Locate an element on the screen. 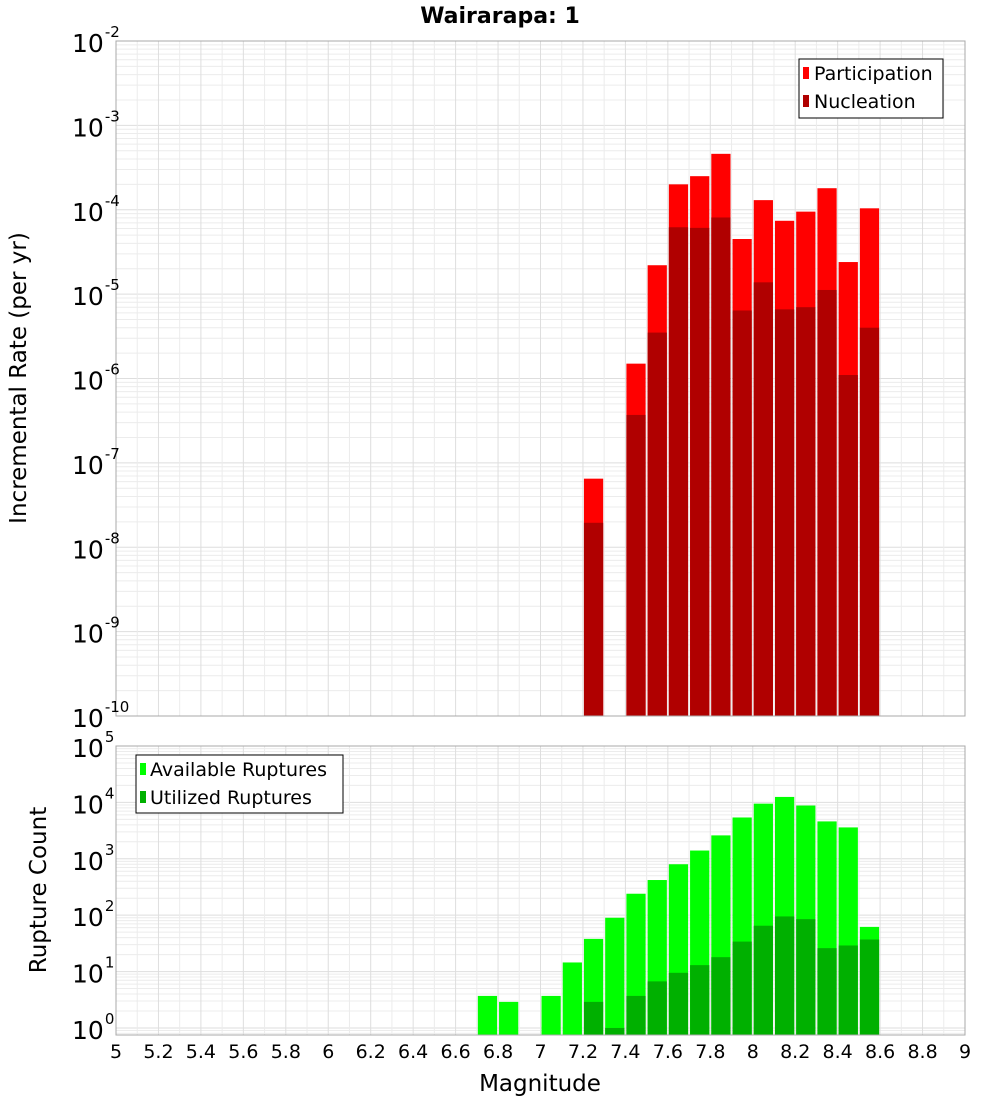 The width and height of the screenshot is (1000, 1100). x-tick-label: 7.2 is located at coordinates (583, 1052).